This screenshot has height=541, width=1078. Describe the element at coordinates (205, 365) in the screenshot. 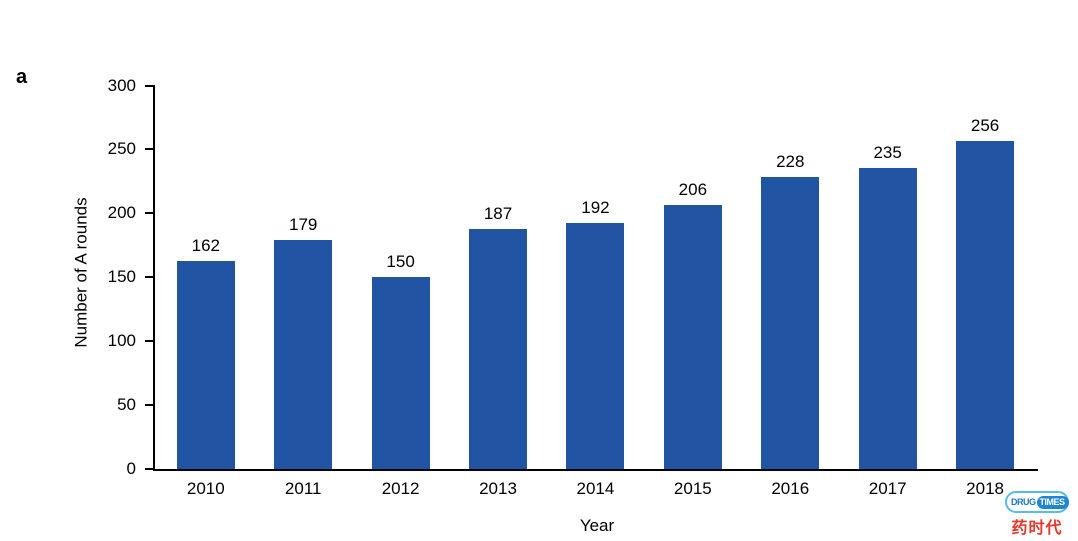

I see `bar-2010` at that location.